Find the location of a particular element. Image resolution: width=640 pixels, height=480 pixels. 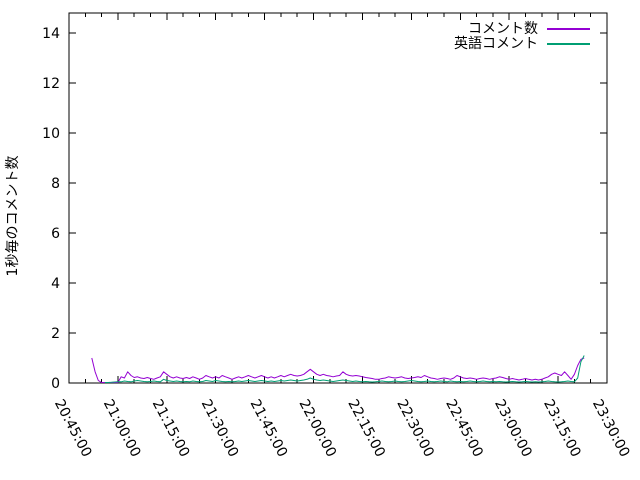

y-axis-label: 1秒毎のコメント数 is located at coordinates (13, 216).